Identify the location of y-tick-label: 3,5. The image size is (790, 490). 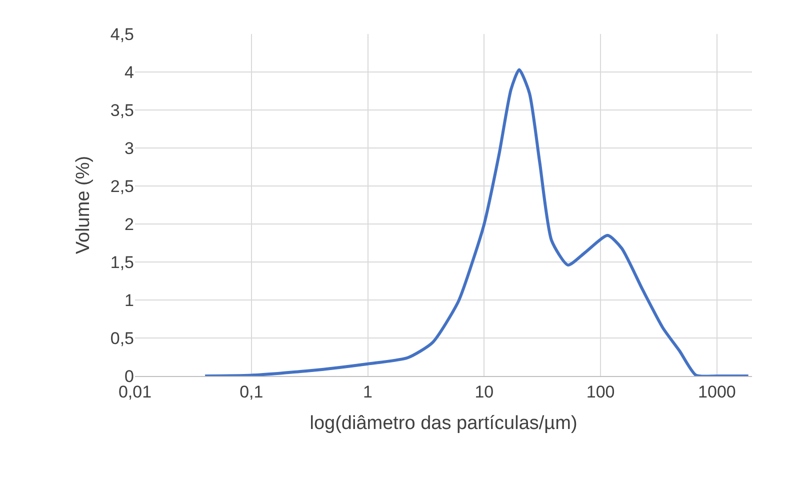
(122, 110).